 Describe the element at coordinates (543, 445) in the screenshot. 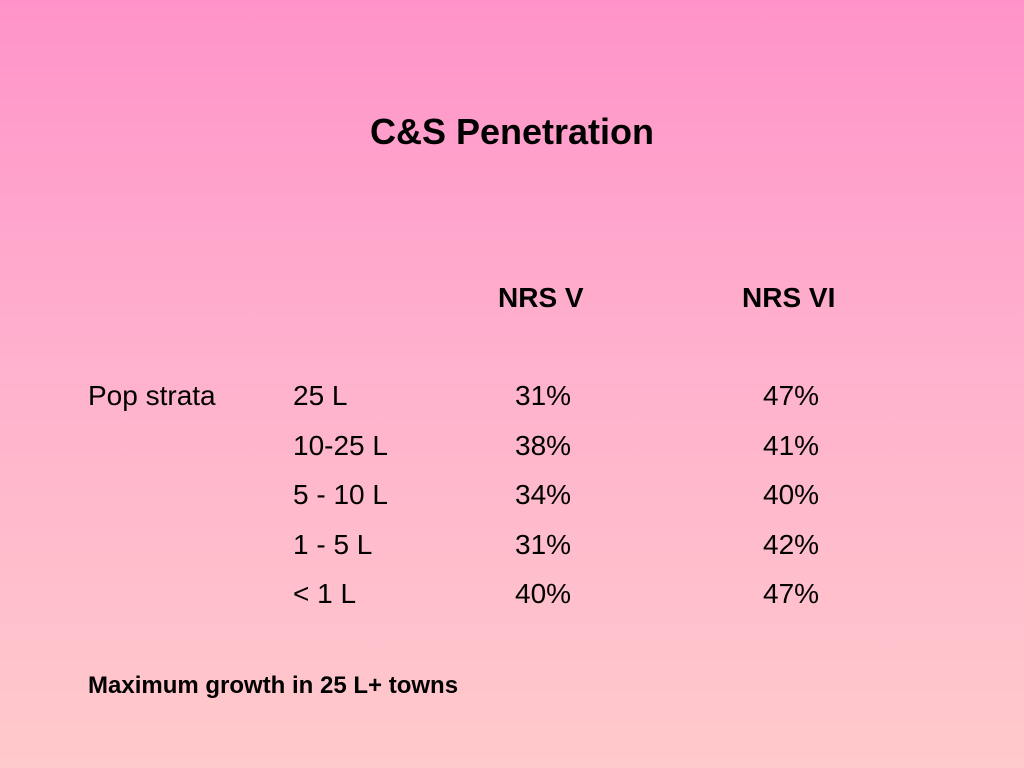

I see `nrs-v-value: 38%` at that location.